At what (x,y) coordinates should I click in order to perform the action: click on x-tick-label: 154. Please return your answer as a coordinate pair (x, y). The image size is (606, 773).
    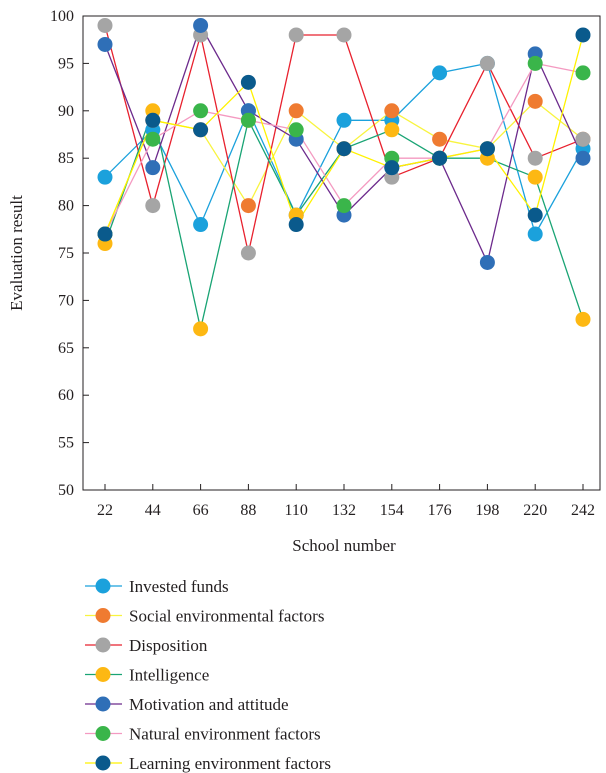
    Looking at the image, I should click on (392, 510).